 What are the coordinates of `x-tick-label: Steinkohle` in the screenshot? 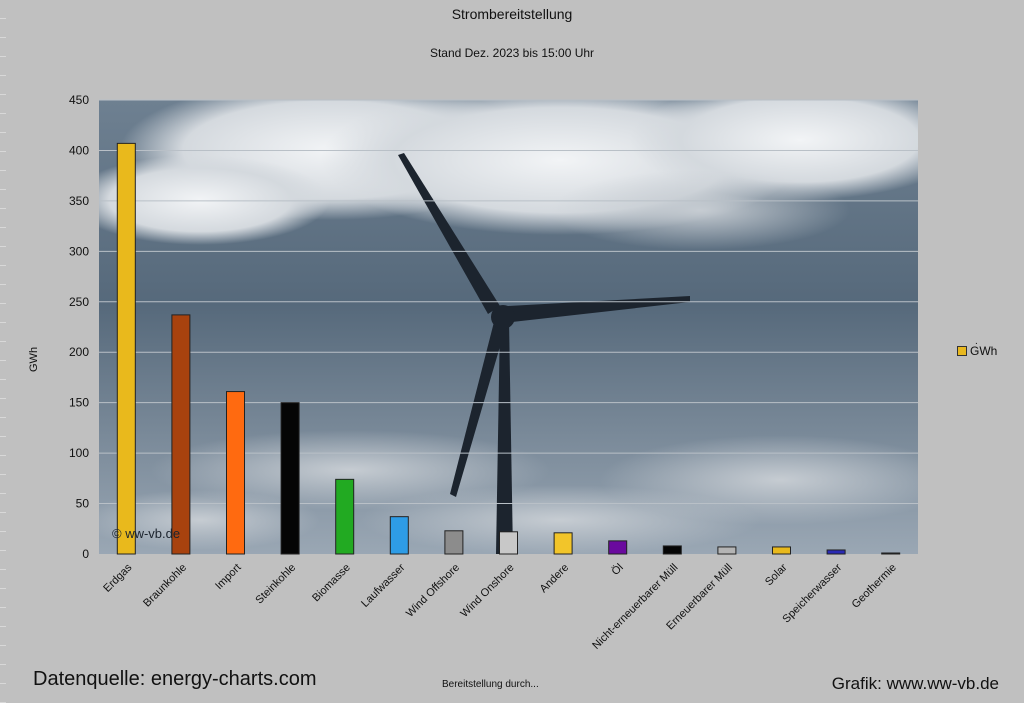 It's located at (275, 584).